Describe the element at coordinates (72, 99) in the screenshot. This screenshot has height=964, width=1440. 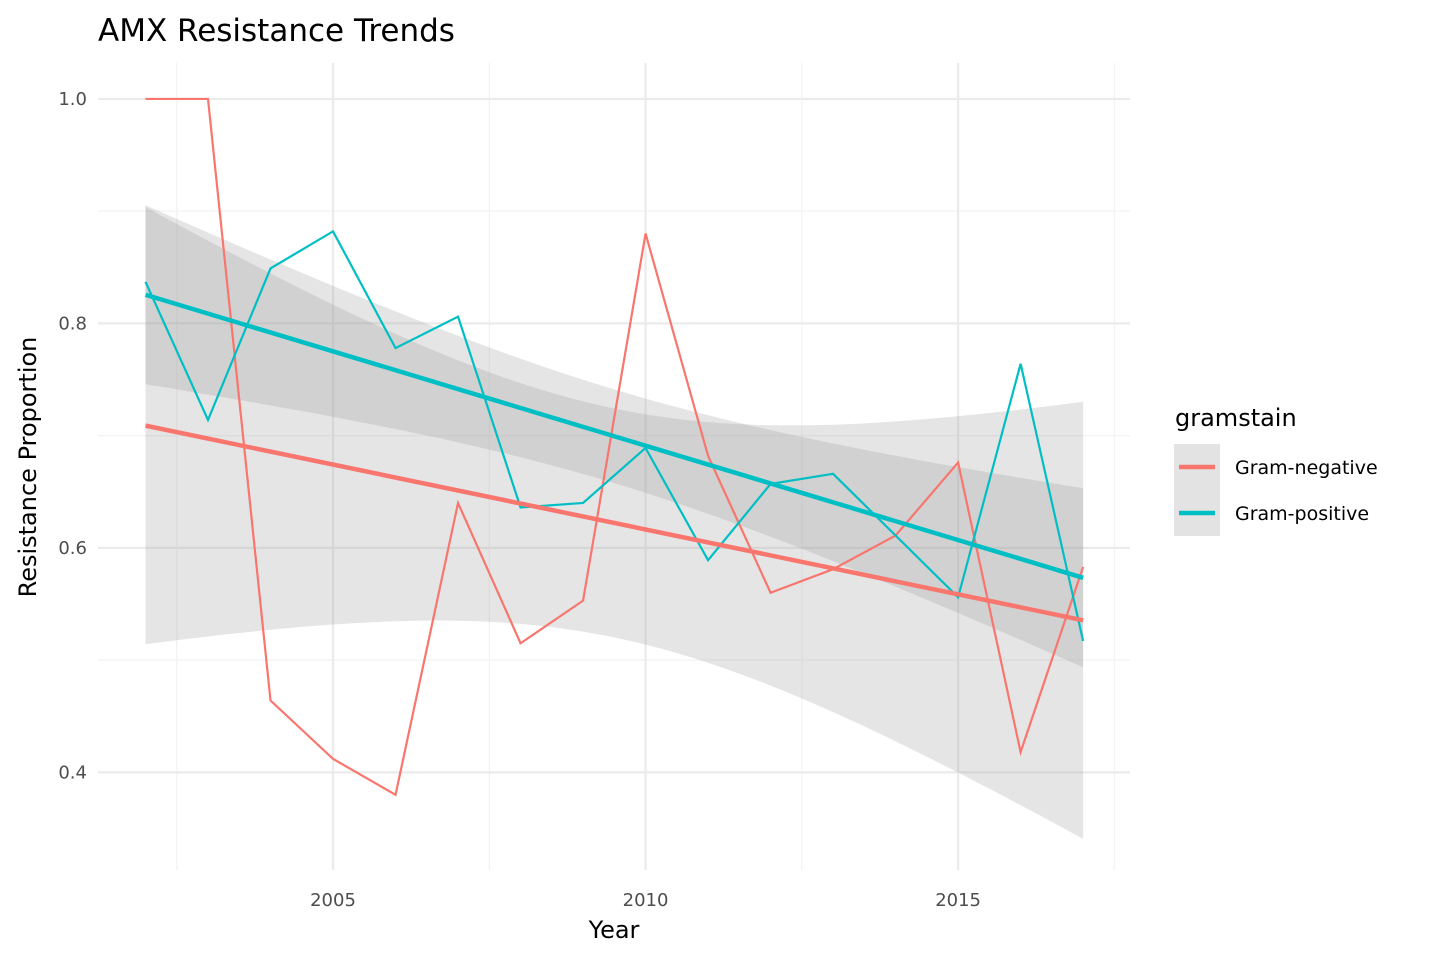
I see `y-tick-label: 1.0` at that location.